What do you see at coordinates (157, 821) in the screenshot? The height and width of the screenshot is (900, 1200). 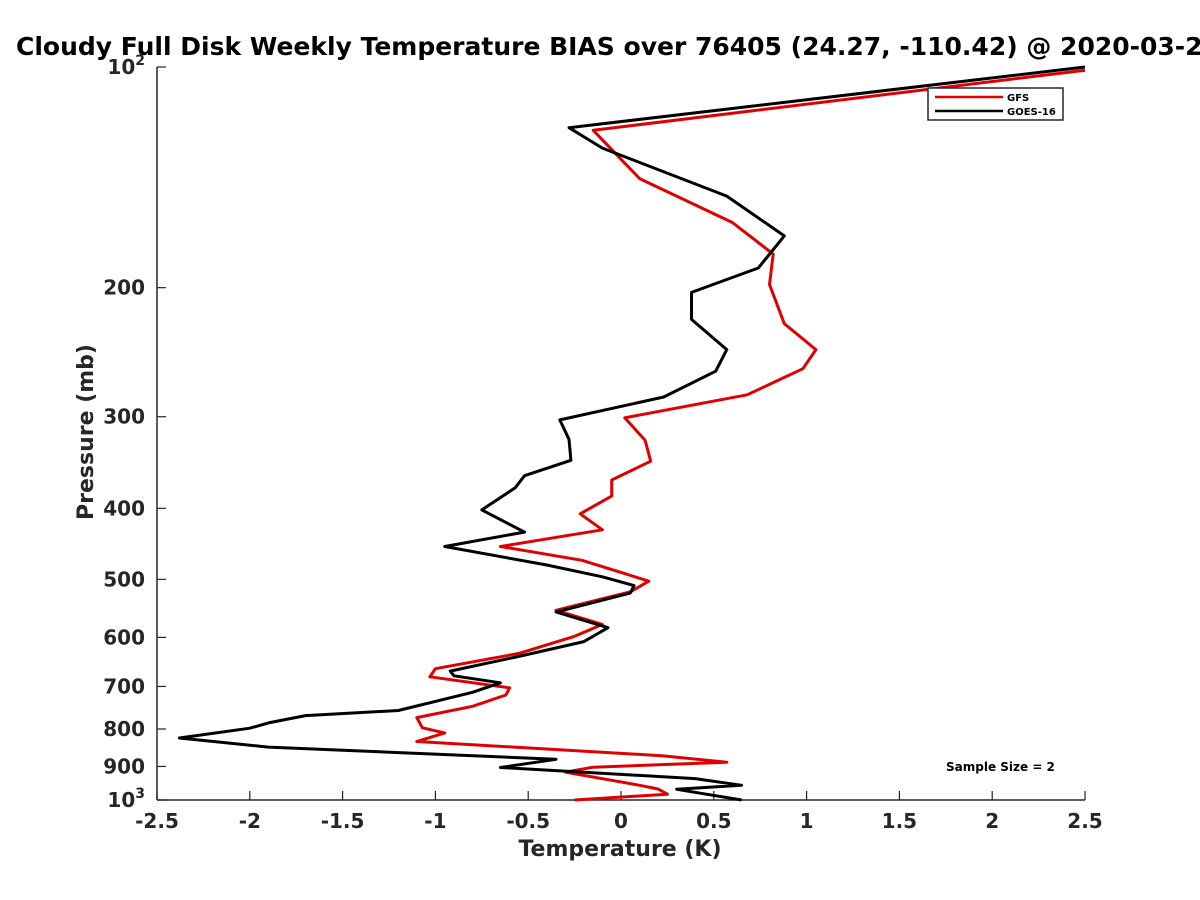 I see `x-tick-label: -2.5` at bounding box center [157, 821].